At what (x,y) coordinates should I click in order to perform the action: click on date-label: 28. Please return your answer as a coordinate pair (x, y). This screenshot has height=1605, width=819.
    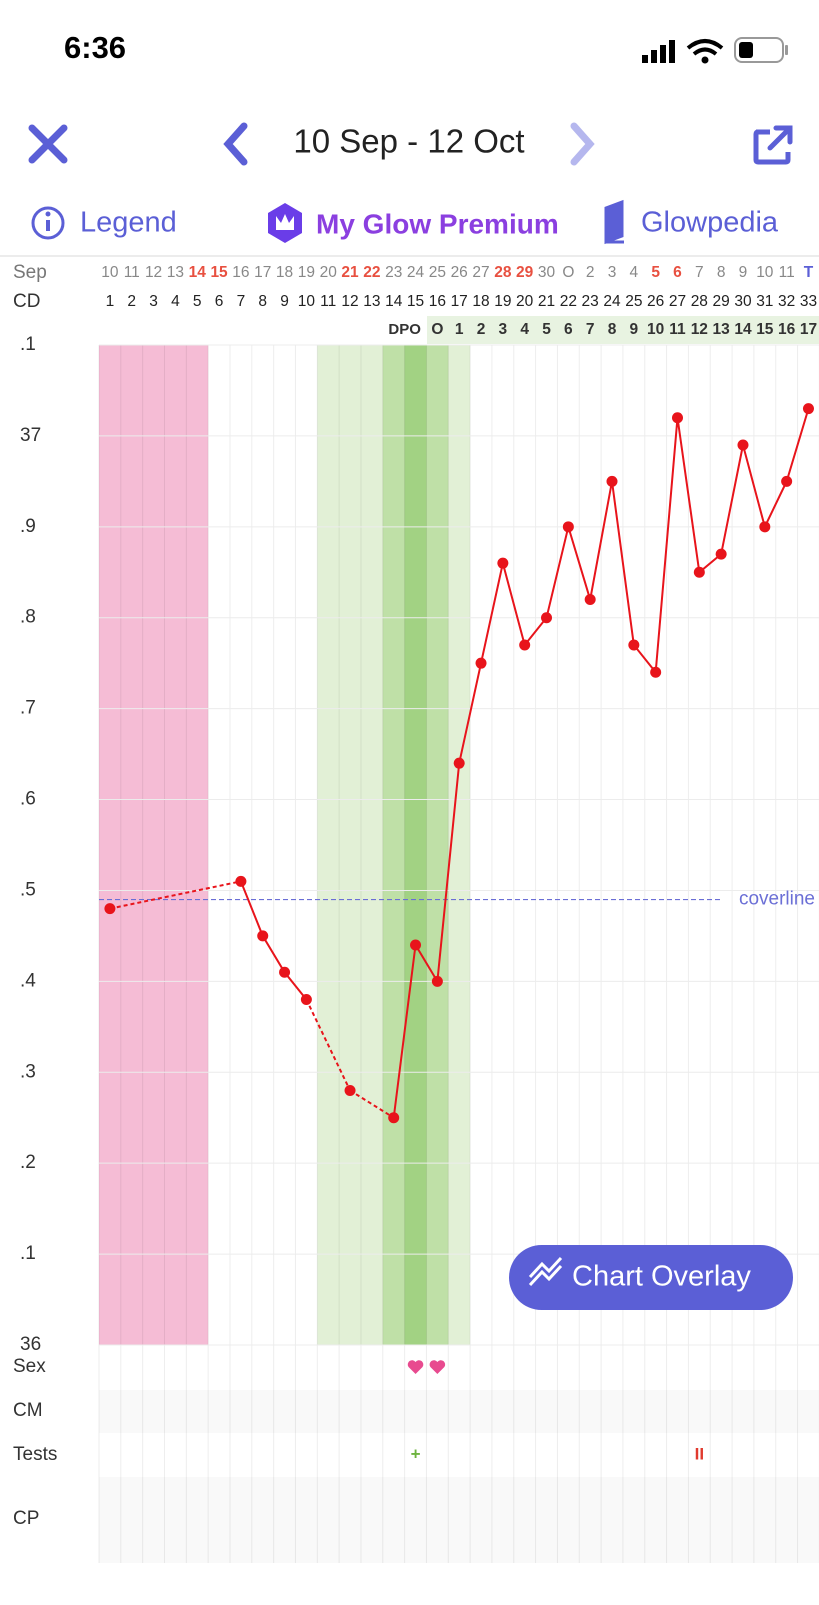
    Looking at the image, I should click on (503, 272).